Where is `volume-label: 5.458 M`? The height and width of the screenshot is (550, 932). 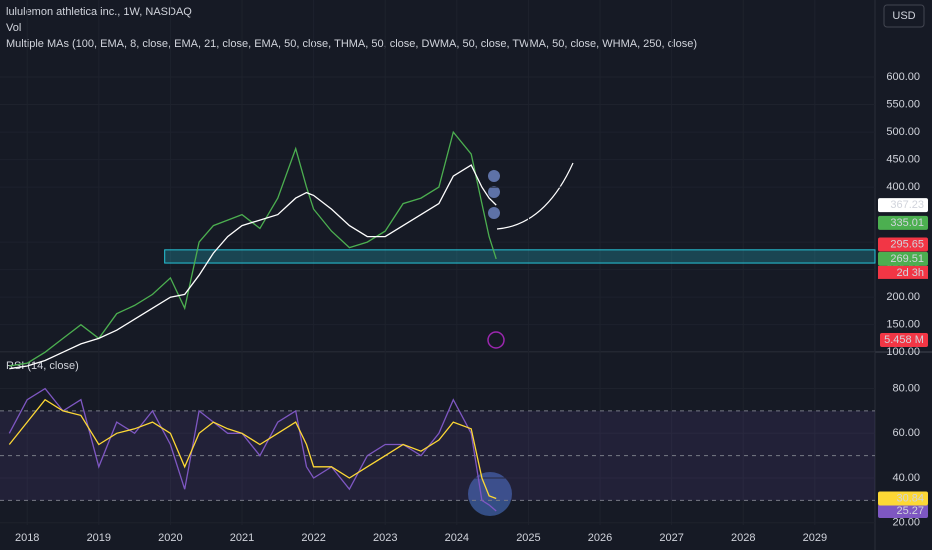
volume-label: 5.458 M is located at coordinates (904, 340).